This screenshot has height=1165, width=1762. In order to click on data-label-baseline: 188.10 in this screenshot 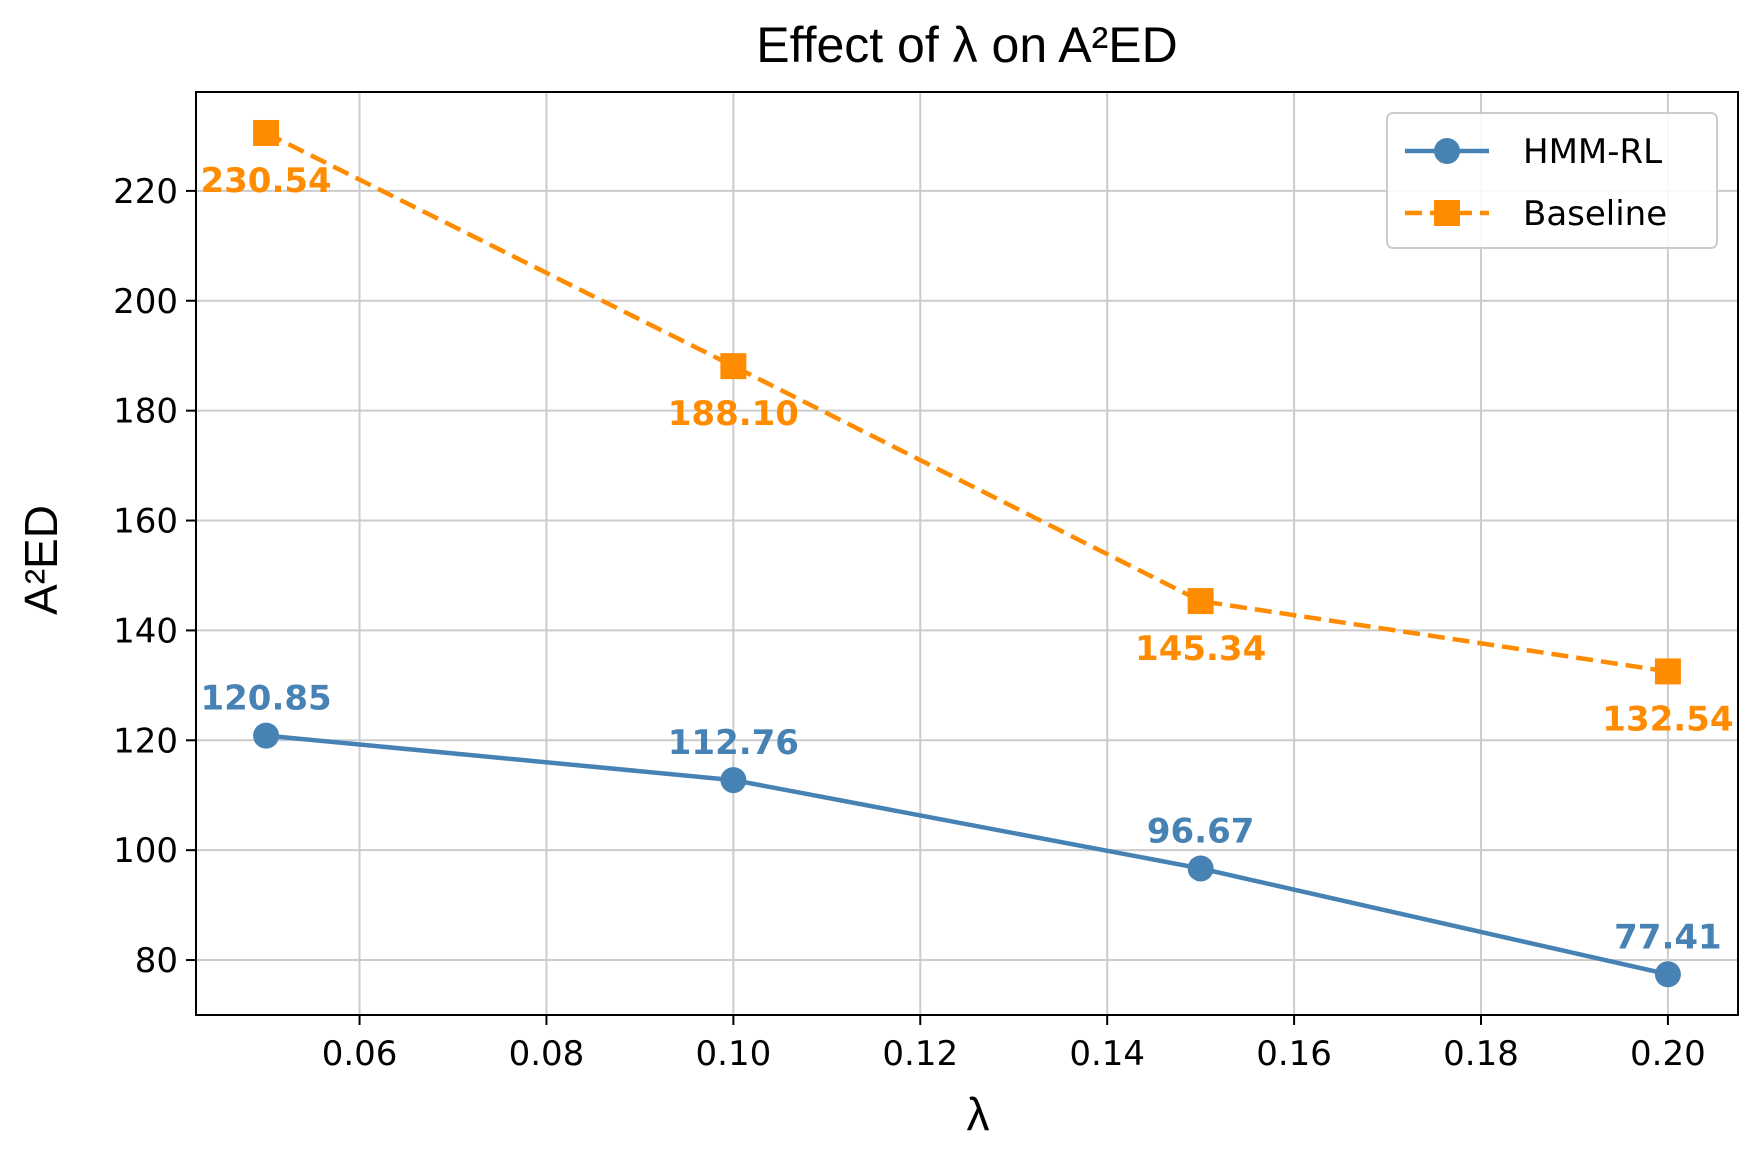, I will do `click(733, 414)`.